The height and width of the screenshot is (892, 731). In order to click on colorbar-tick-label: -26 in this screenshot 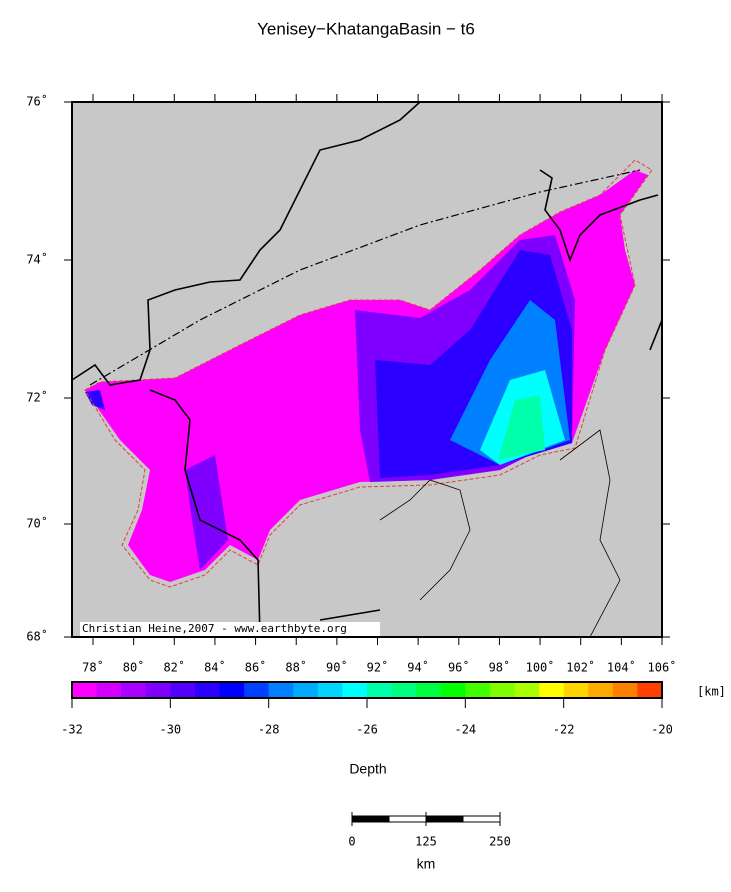, I will do `click(367, 730)`.